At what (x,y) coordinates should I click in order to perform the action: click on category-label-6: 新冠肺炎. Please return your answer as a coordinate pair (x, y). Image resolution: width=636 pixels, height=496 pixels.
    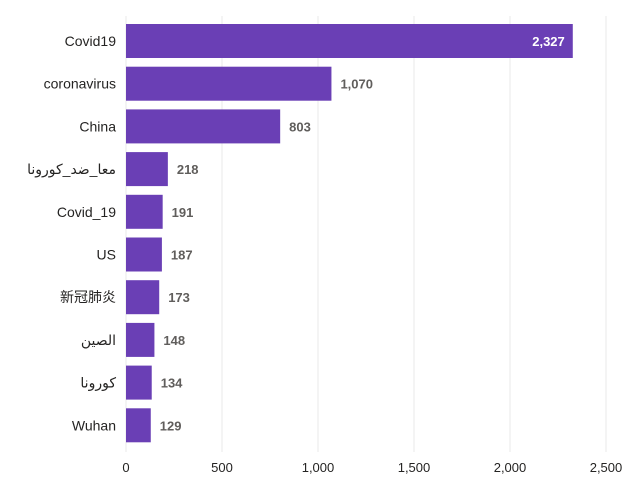
    Looking at the image, I should click on (88, 297).